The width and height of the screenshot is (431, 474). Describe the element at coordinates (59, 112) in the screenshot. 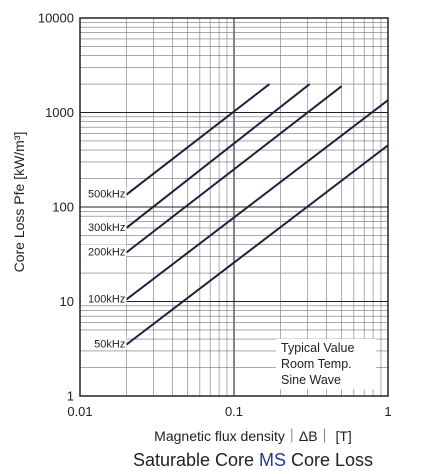

I see `y-tick-label: 1000` at that location.